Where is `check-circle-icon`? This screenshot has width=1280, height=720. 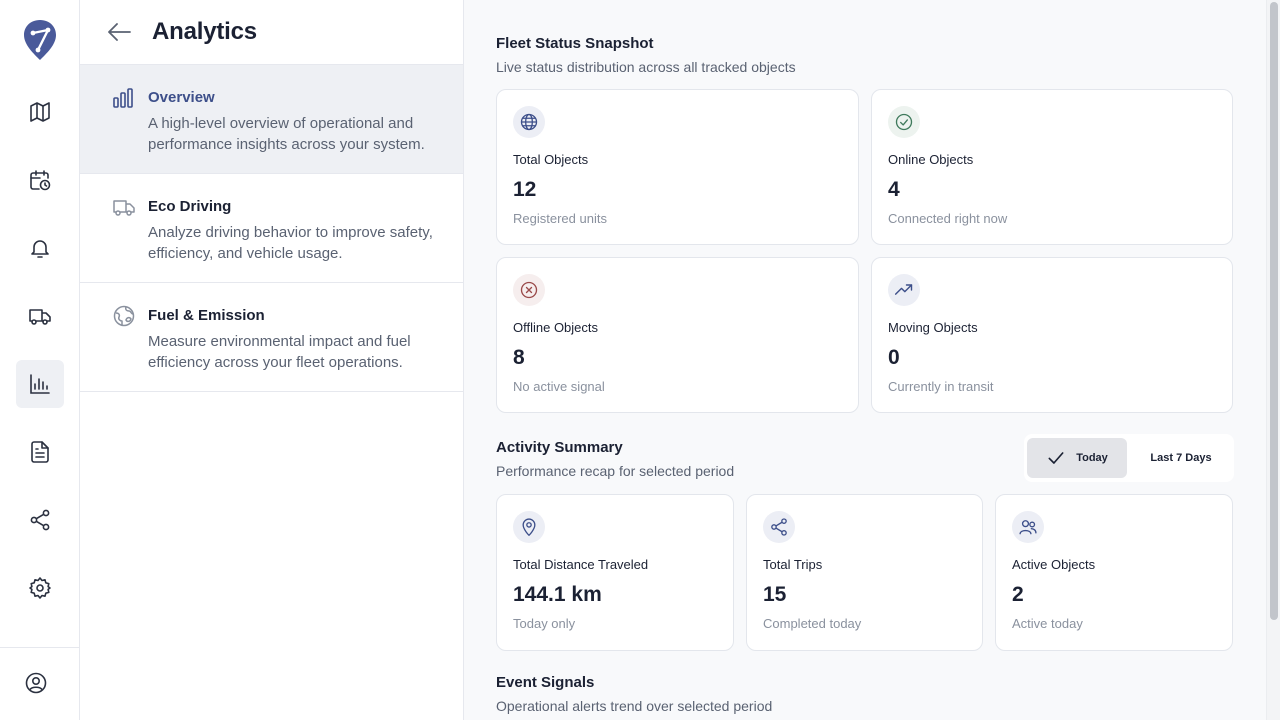 check-circle-icon is located at coordinates (904, 122).